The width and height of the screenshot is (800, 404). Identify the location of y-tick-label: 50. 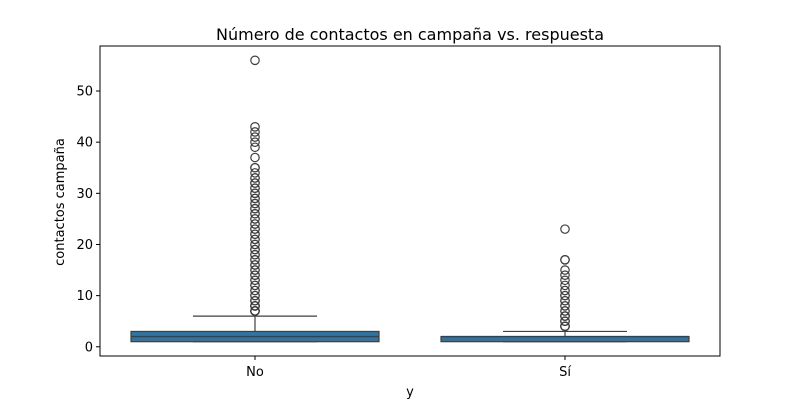
(84, 92).